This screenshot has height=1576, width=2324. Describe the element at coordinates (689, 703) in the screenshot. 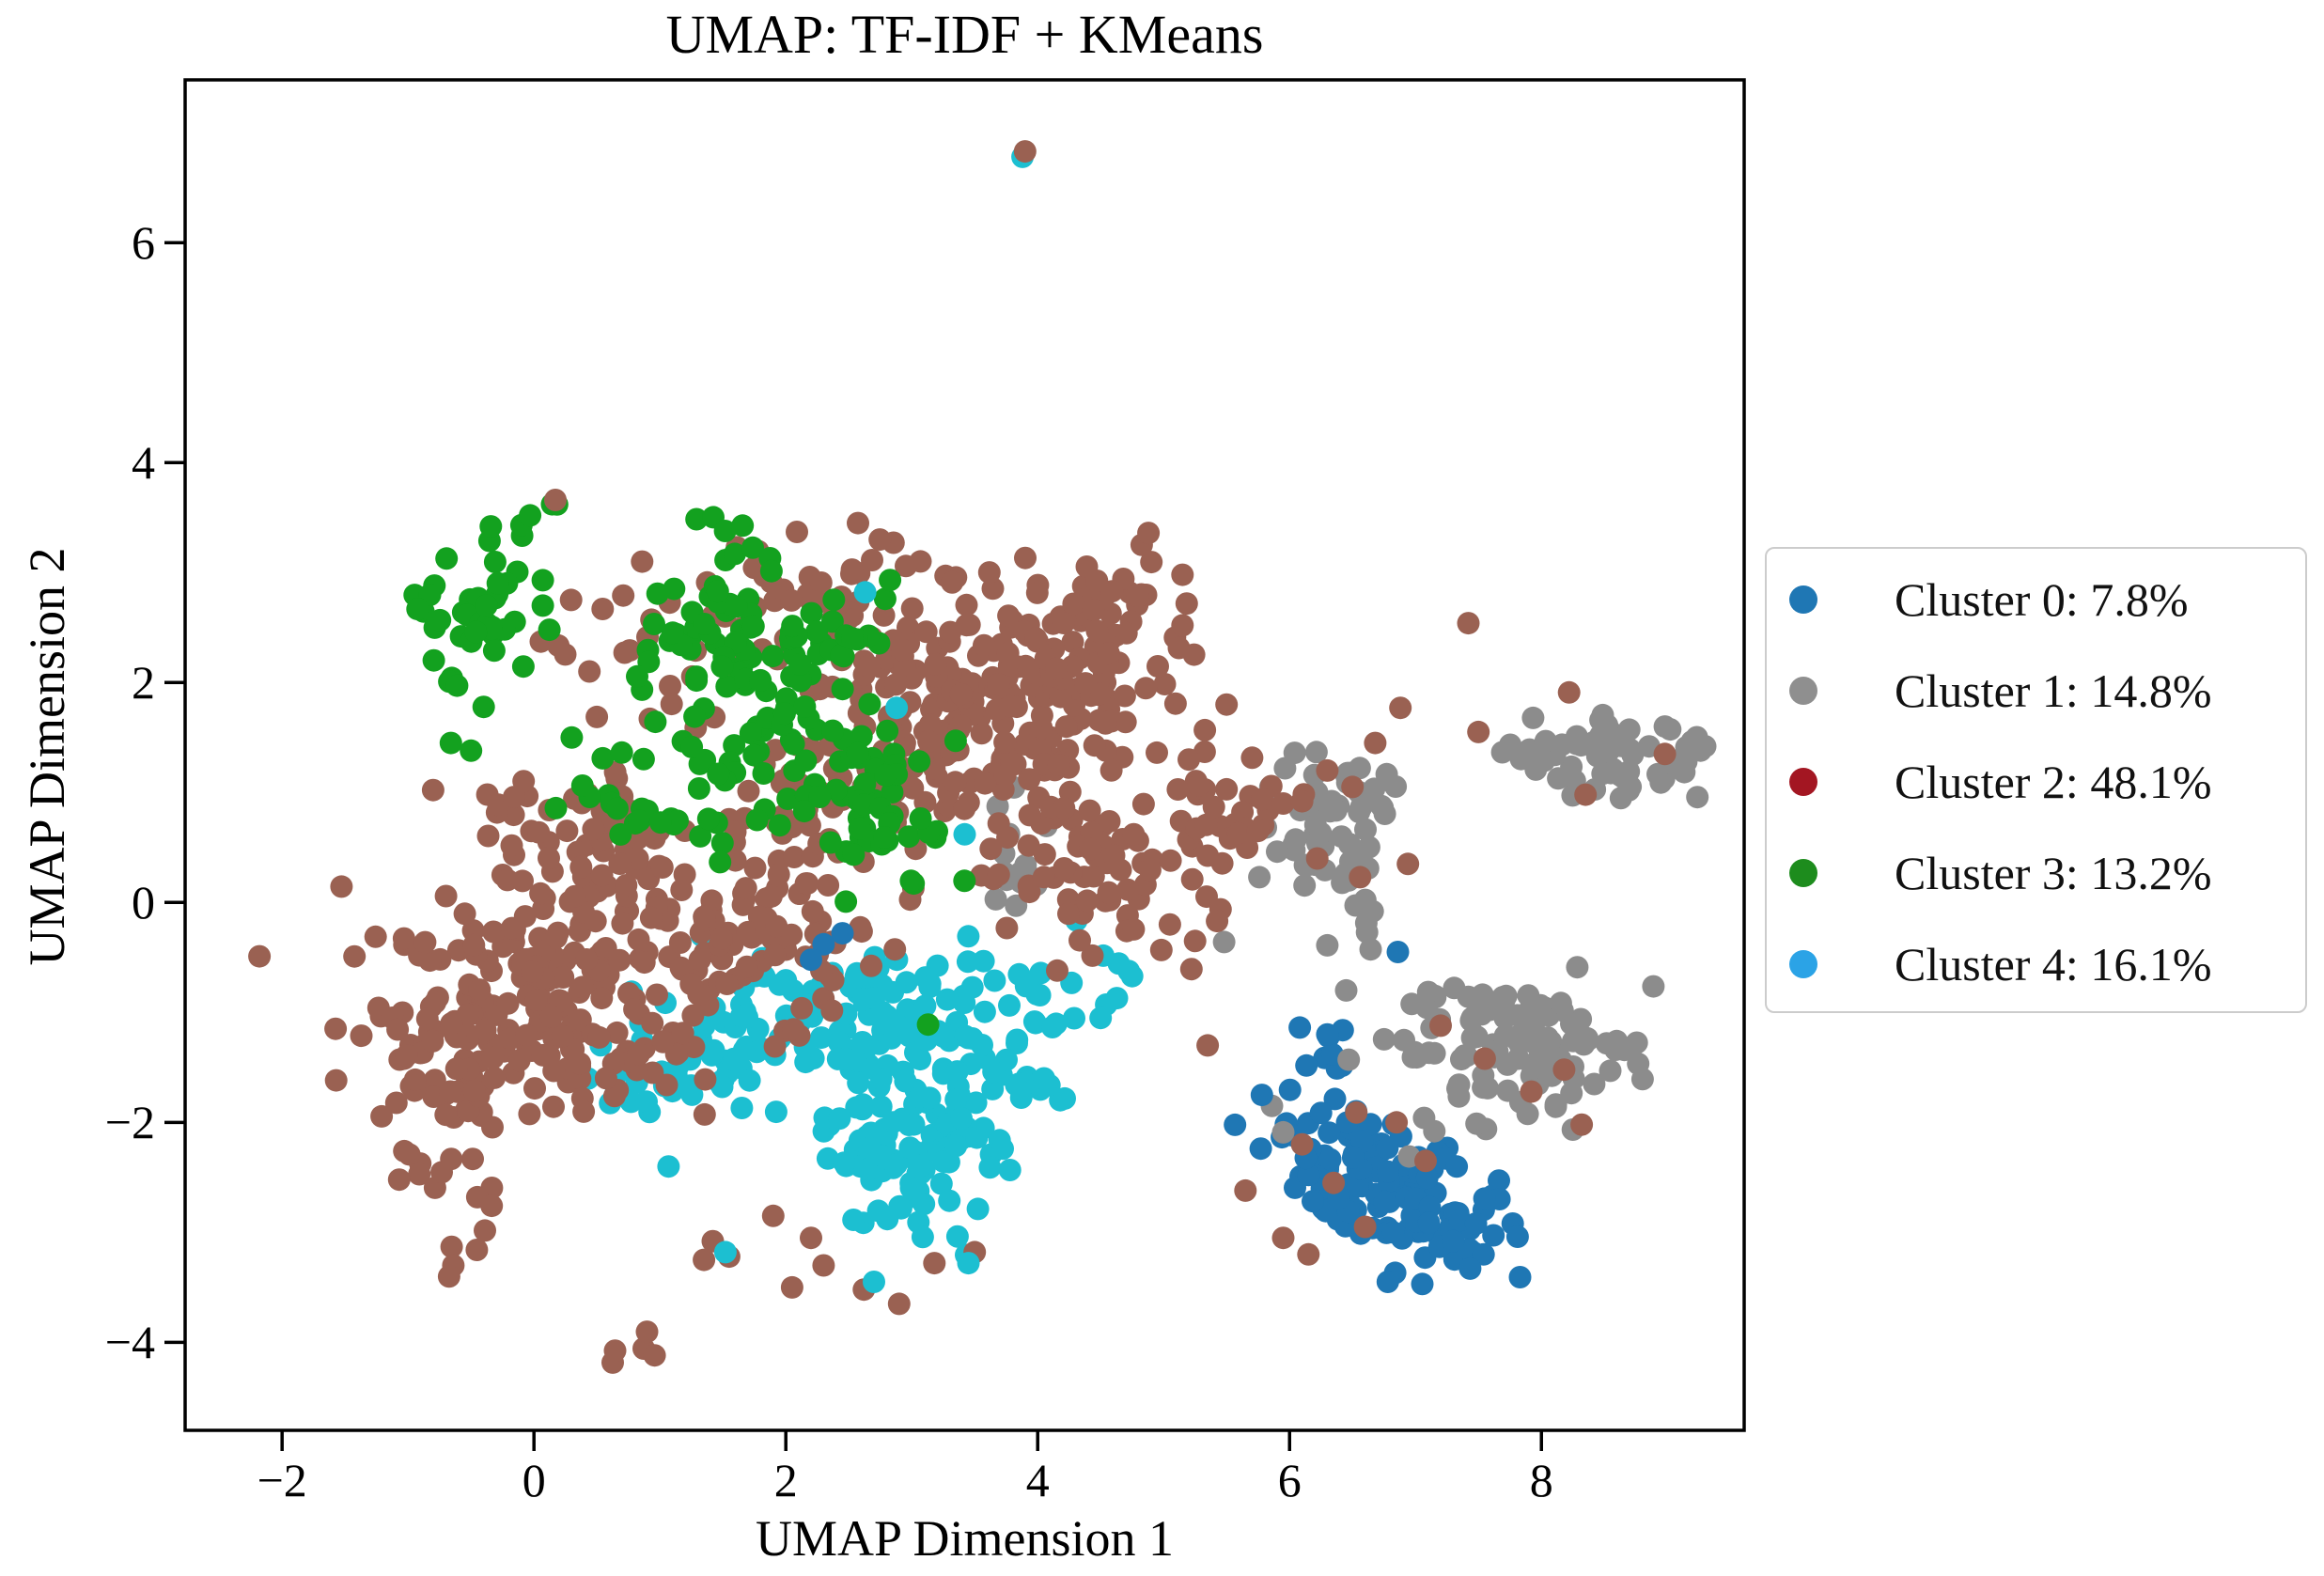

I see `cluster-3-layer` at that location.